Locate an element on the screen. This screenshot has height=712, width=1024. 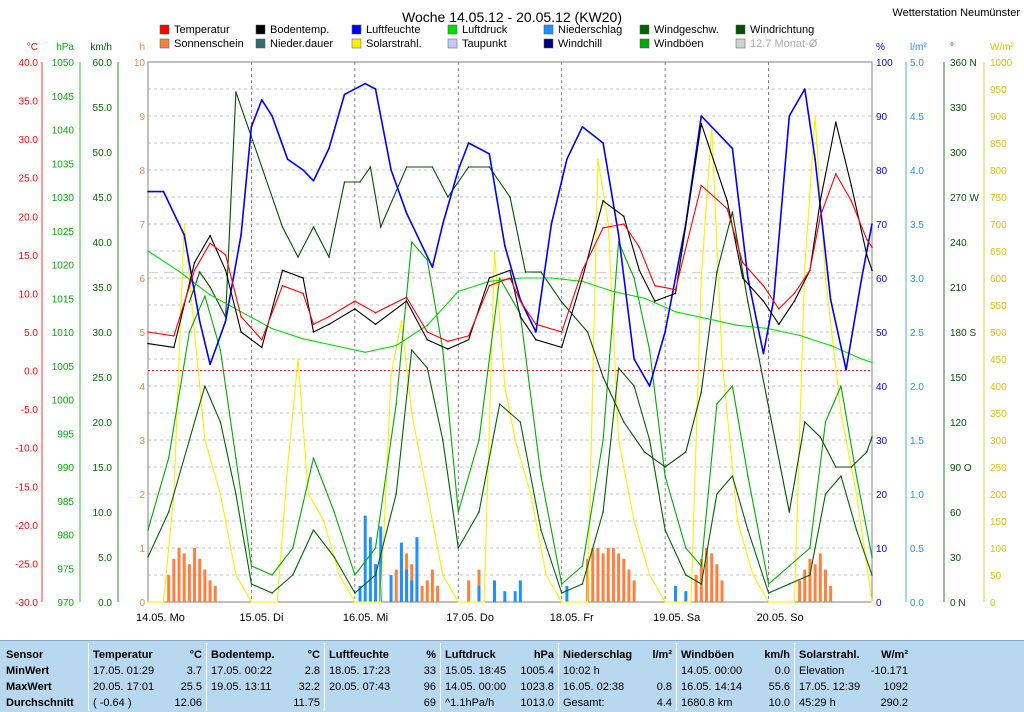
stats-unit: % is located at coordinates (431, 655).